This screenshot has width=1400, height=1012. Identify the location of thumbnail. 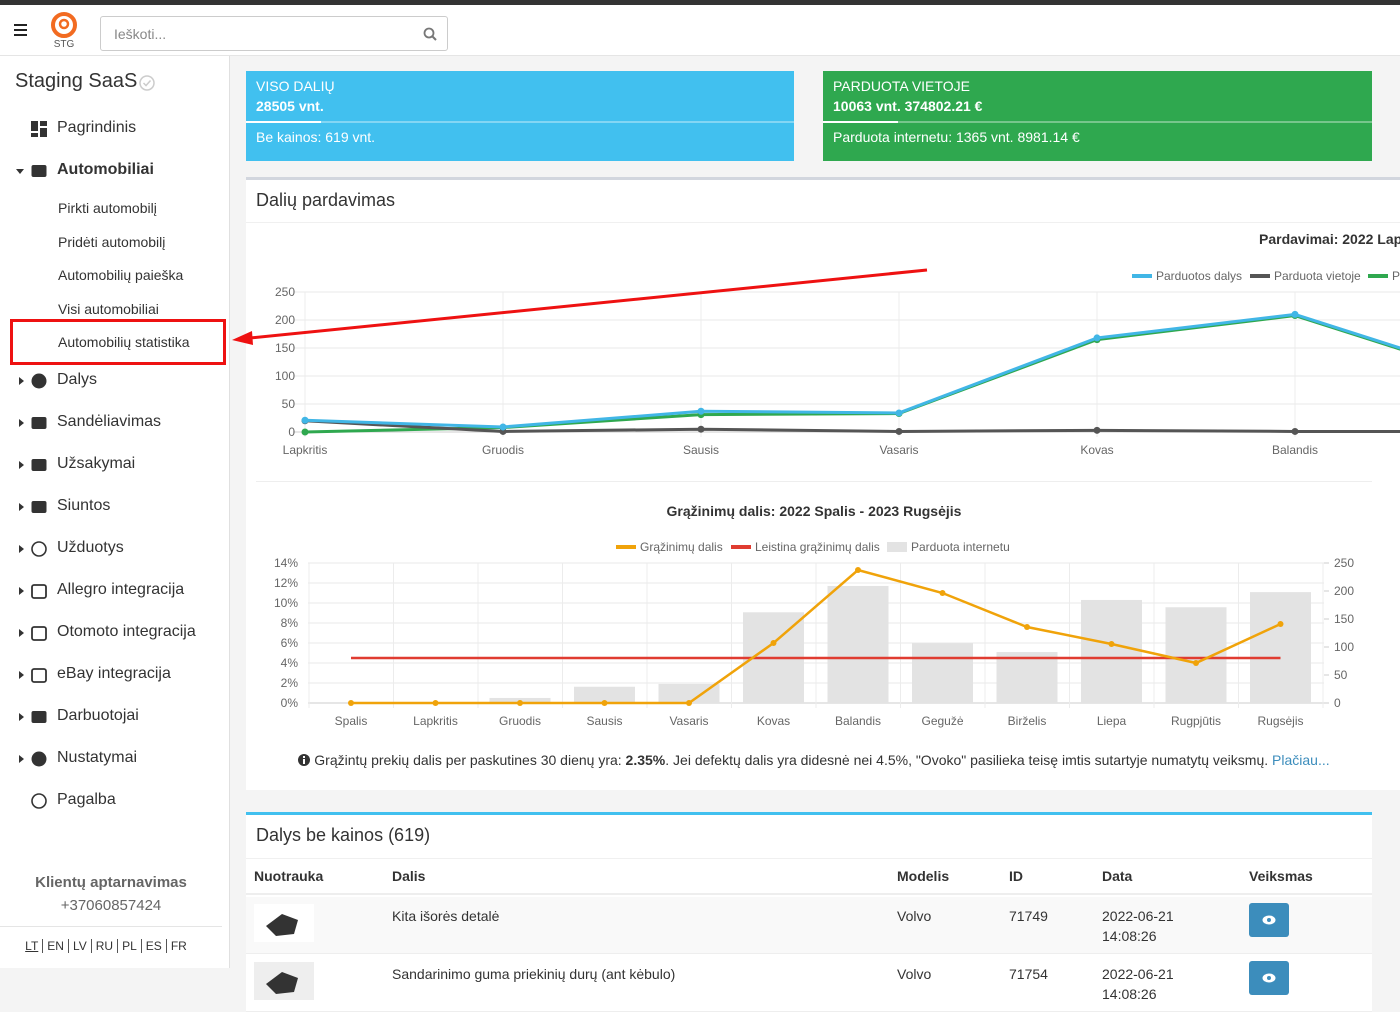
(284, 923).